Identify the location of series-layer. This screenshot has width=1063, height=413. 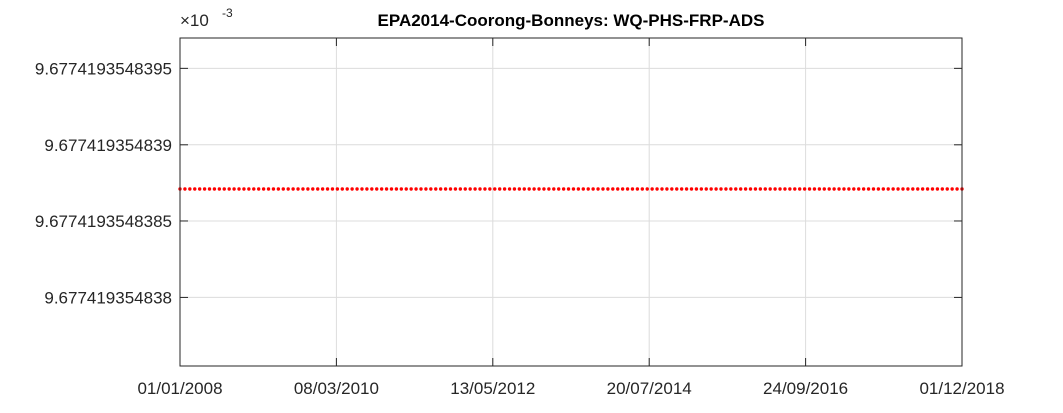
(571, 189).